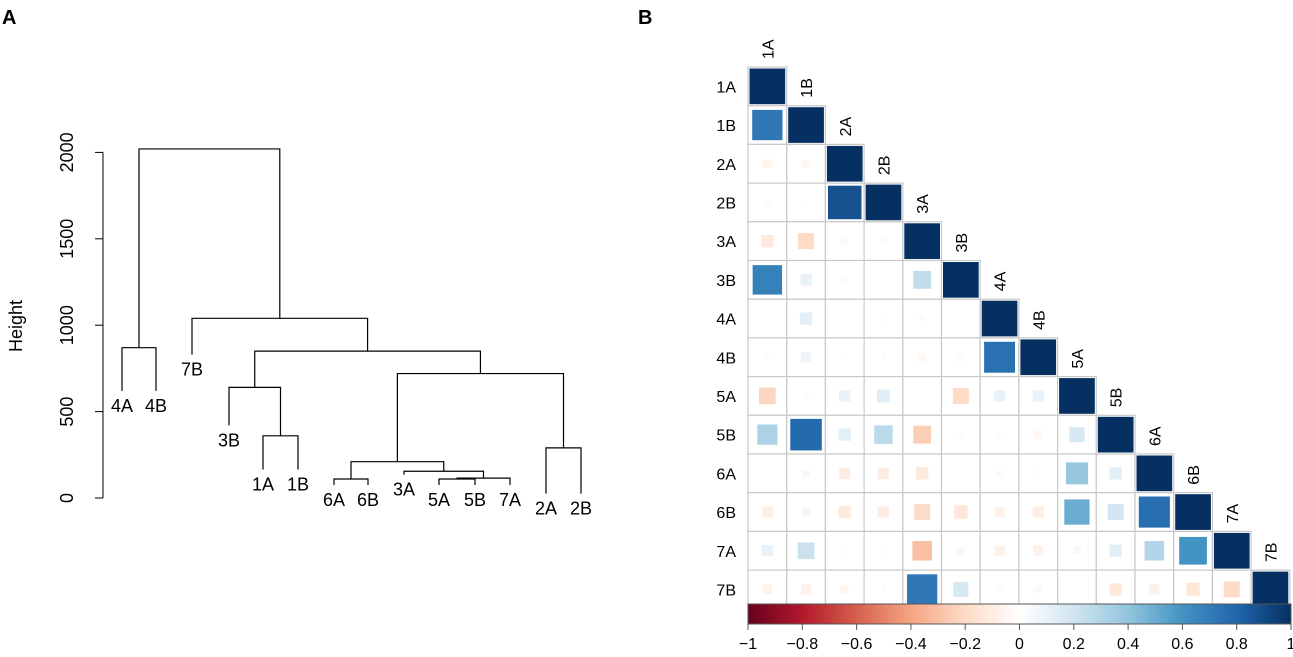 This screenshot has height=657, width=1293. Describe the element at coordinates (1290, 644) in the screenshot. I see `colorbar-tick-label: 1` at that location.